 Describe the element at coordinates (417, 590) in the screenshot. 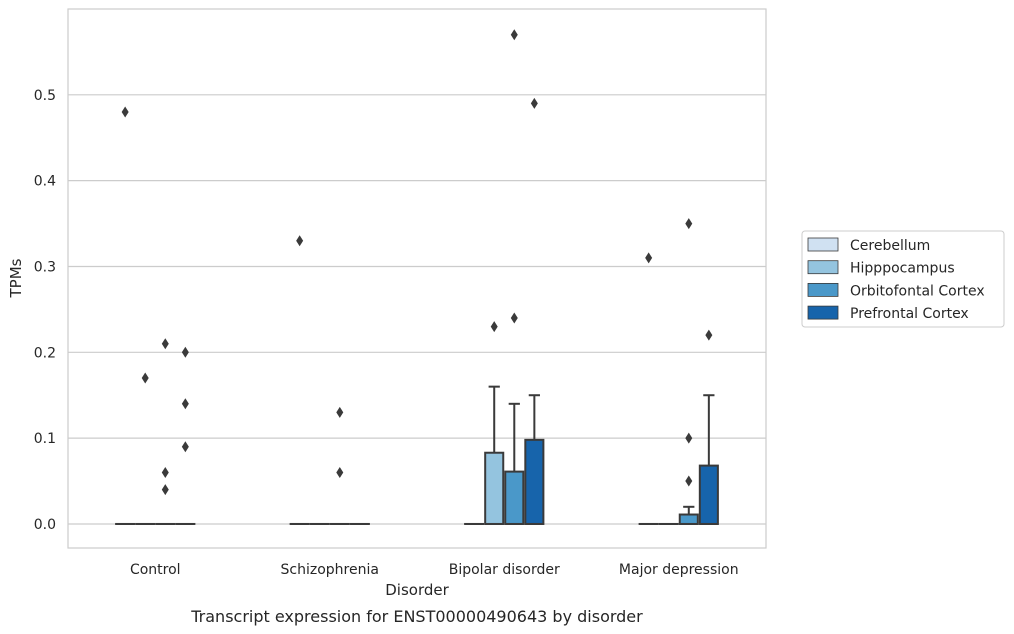

I see `x-axis-title: Disorder` at that location.